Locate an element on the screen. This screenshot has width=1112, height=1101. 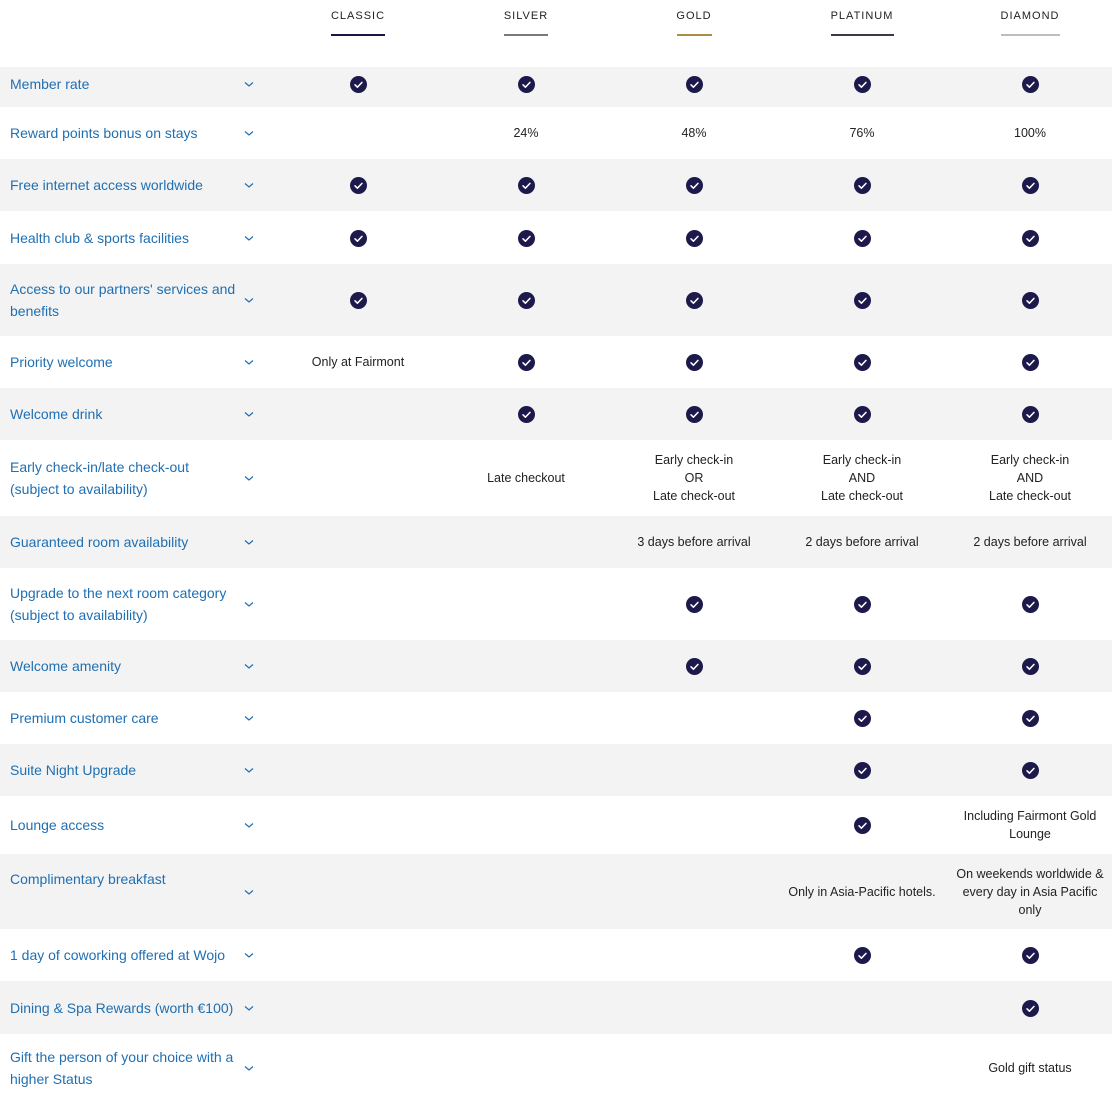
table-row: Welcome amenity is located at coordinates (556, 666).